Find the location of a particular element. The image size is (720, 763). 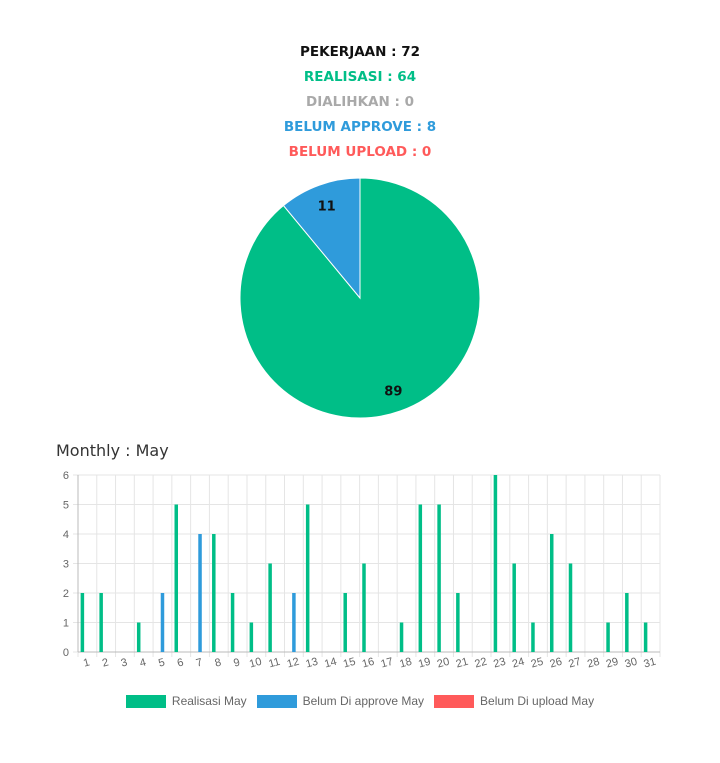

summary-realisasi: REALISASI : 64 is located at coordinates (360, 77).